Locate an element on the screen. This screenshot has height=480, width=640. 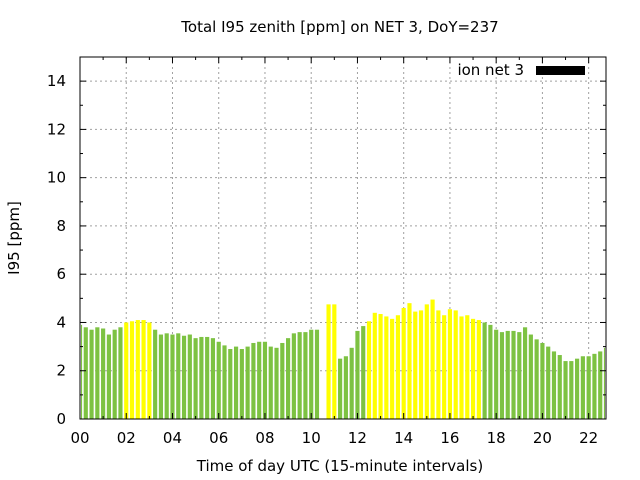
x-tick-labels: 00 02 04 06 08 10 12 14 16 18 20 22 is located at coordinates (334, 438).